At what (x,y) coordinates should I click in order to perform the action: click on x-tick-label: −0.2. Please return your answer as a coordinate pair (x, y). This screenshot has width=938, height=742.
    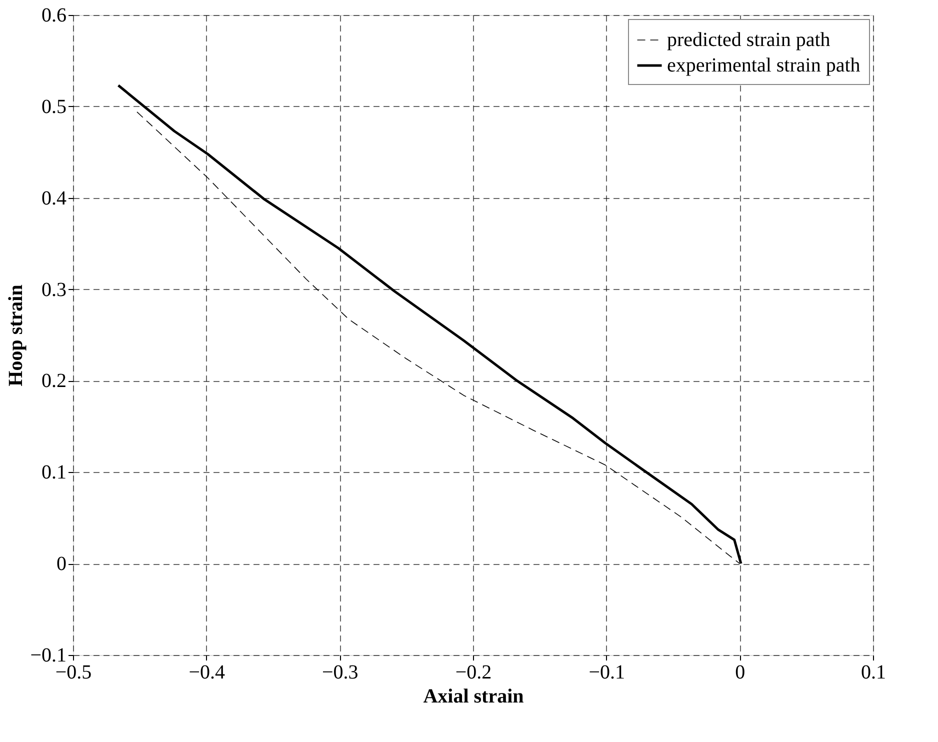
    Looking at the image, I should click on (473, 673).